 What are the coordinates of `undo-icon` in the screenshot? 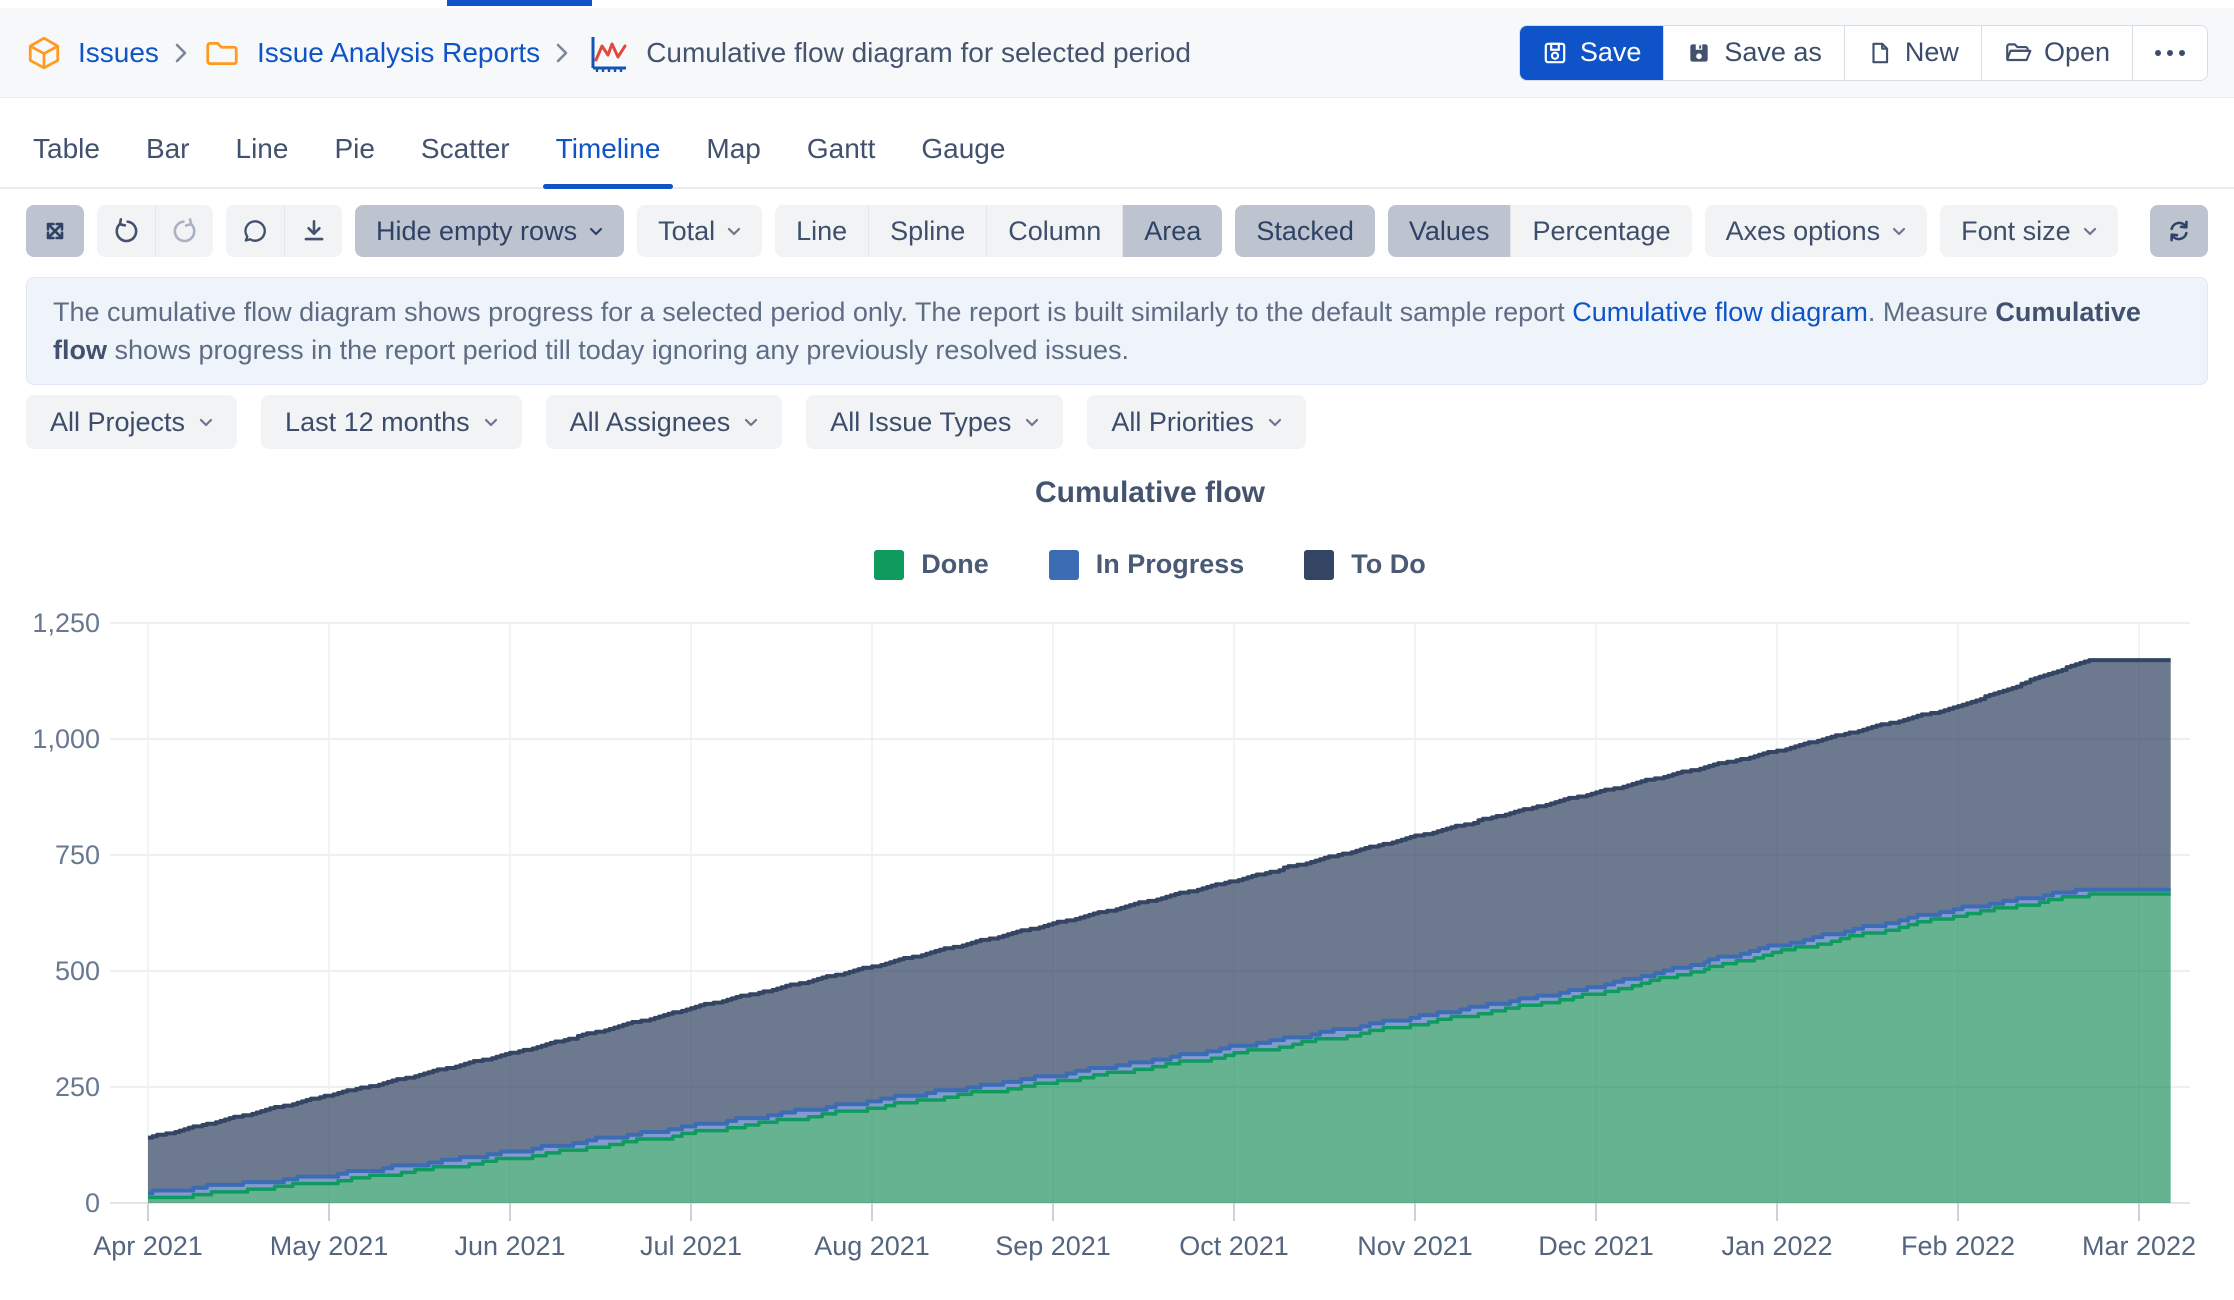 It's located at (126, 230).